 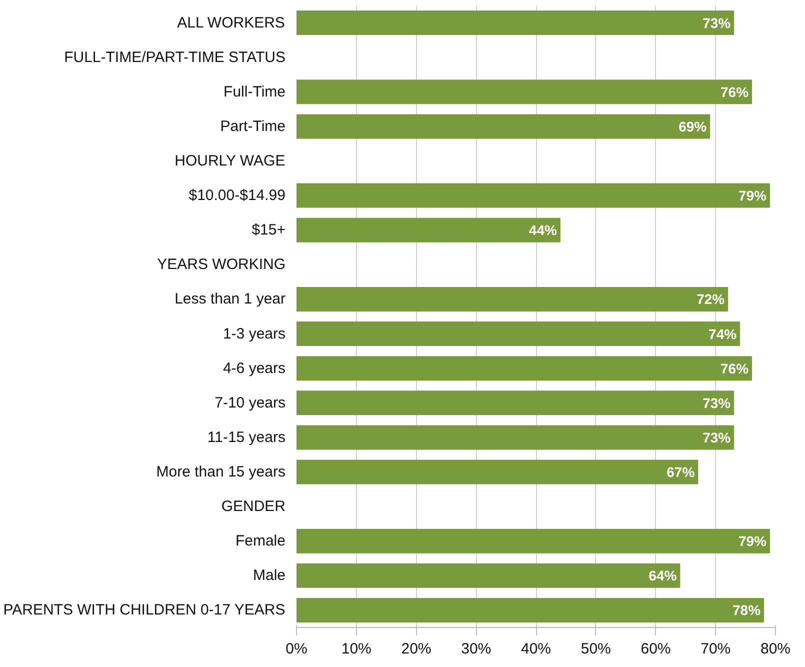 I want to click on y-tick-label: Female, so click(x=260, y=541).